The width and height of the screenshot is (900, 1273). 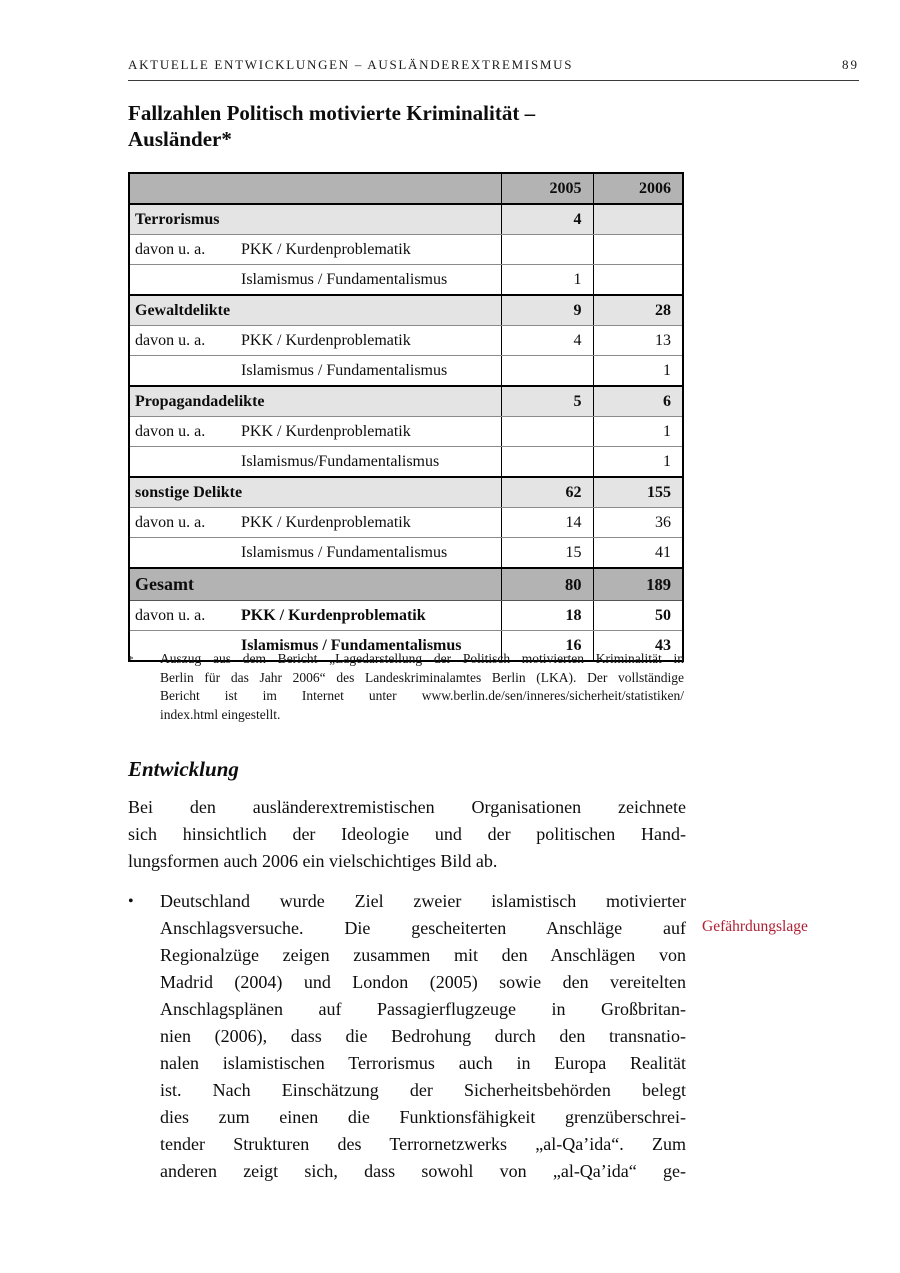 What do you see at coordinates (183, 769) in the screenshot?
I see `section-heading: Entwicklung` at bounding box center [183, 769].